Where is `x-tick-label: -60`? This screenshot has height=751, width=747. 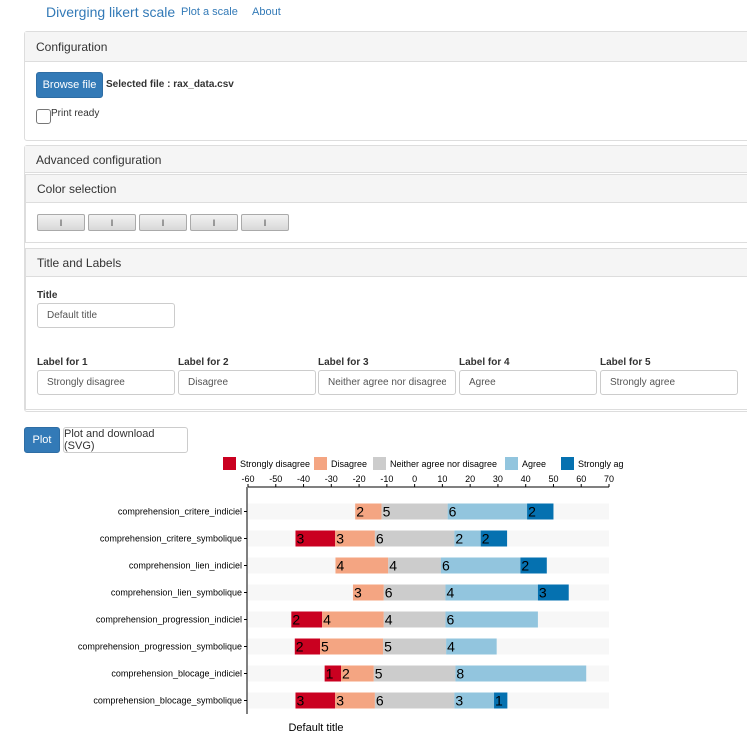 x-tick-label: -60 is located at coordinates (247, 479).